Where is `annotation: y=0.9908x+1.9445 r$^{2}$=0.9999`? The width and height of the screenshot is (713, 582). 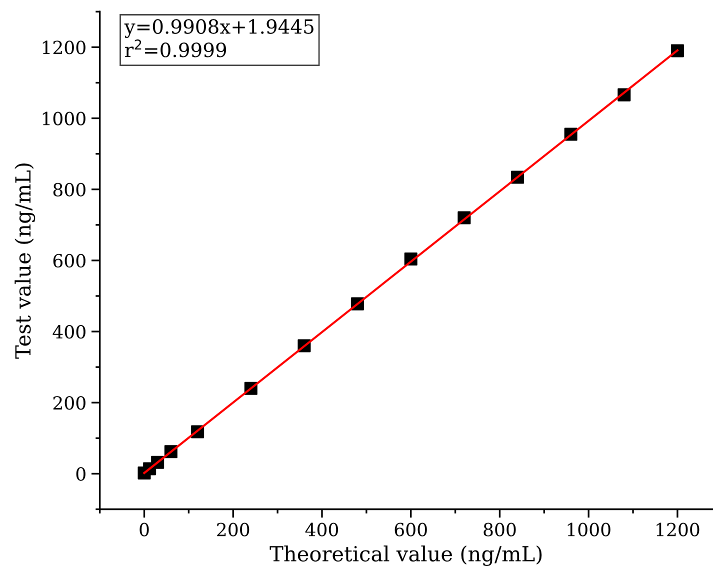 annotation: y=0.9908x+1.9445 r$^{2}$=0.9999 is located at coordinates (219, 38).